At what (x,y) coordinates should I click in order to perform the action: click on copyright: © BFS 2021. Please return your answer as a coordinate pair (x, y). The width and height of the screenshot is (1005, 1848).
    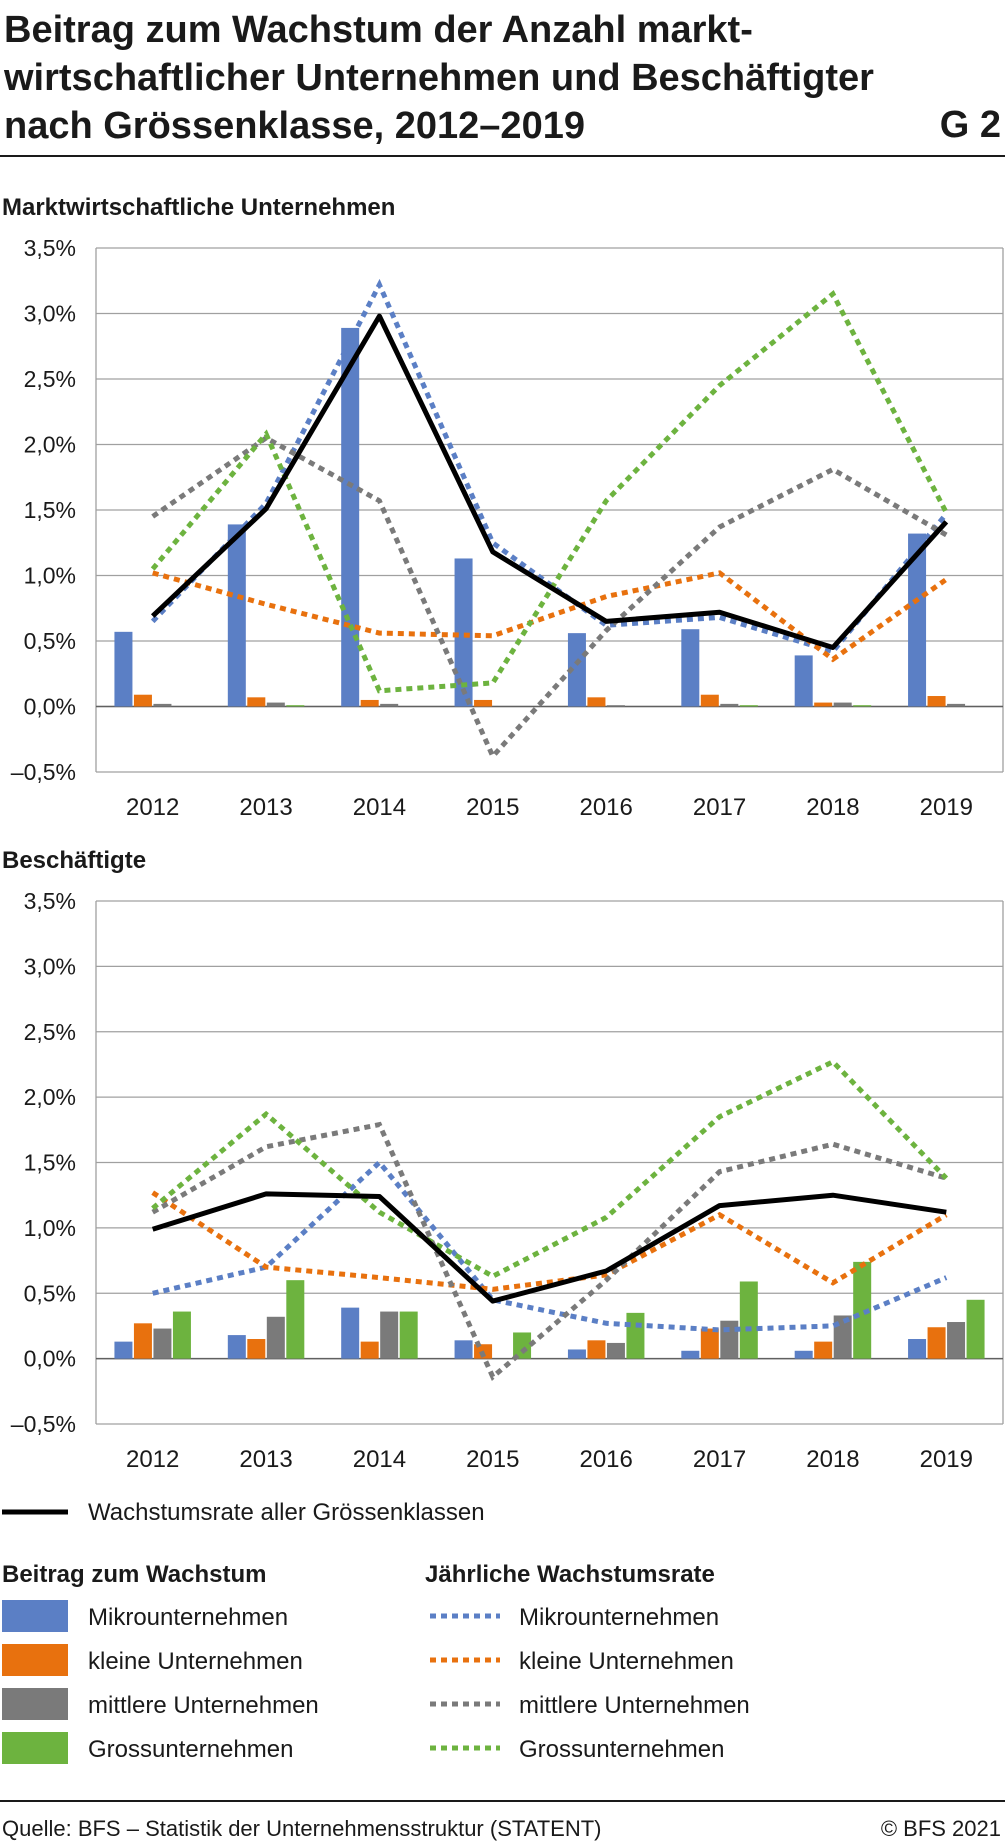
    Looking at the image, I should click on (940, 1828).